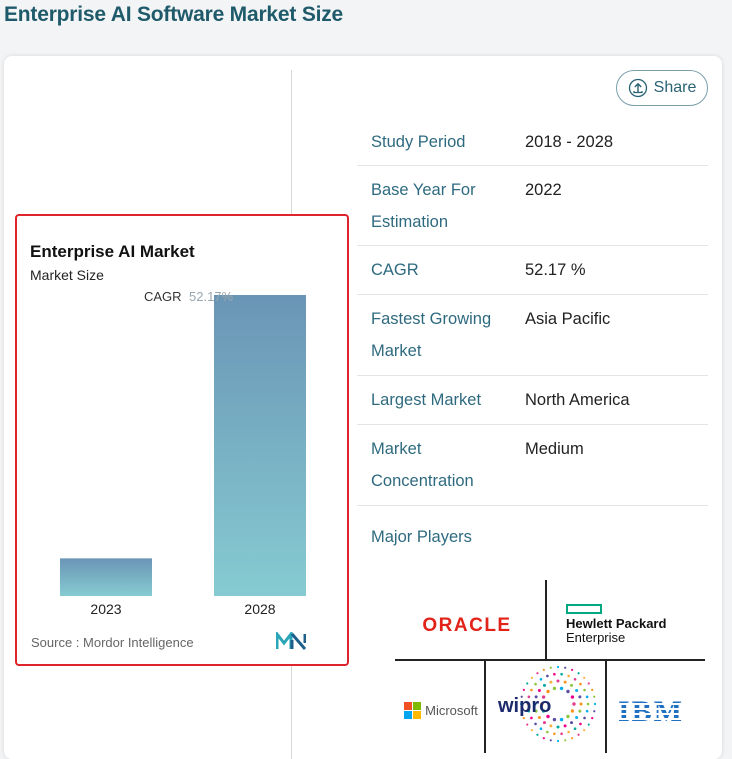  I want to click on oracle-logo: ORACLE, so click(467, 626).